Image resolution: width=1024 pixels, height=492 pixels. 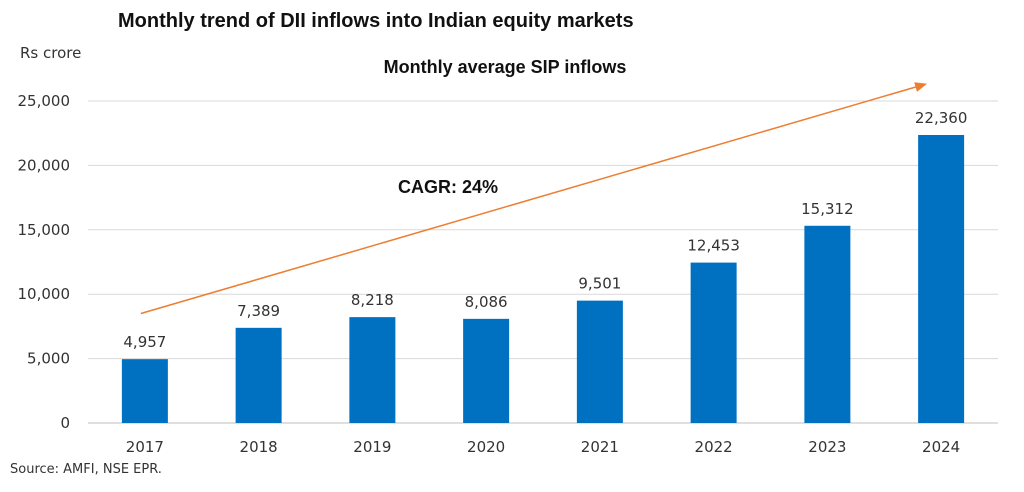 What do you see at coordinates (44, 294) in the screenshot?
I see `y-tick-label: 10,000` at bounding box center [44, 294].